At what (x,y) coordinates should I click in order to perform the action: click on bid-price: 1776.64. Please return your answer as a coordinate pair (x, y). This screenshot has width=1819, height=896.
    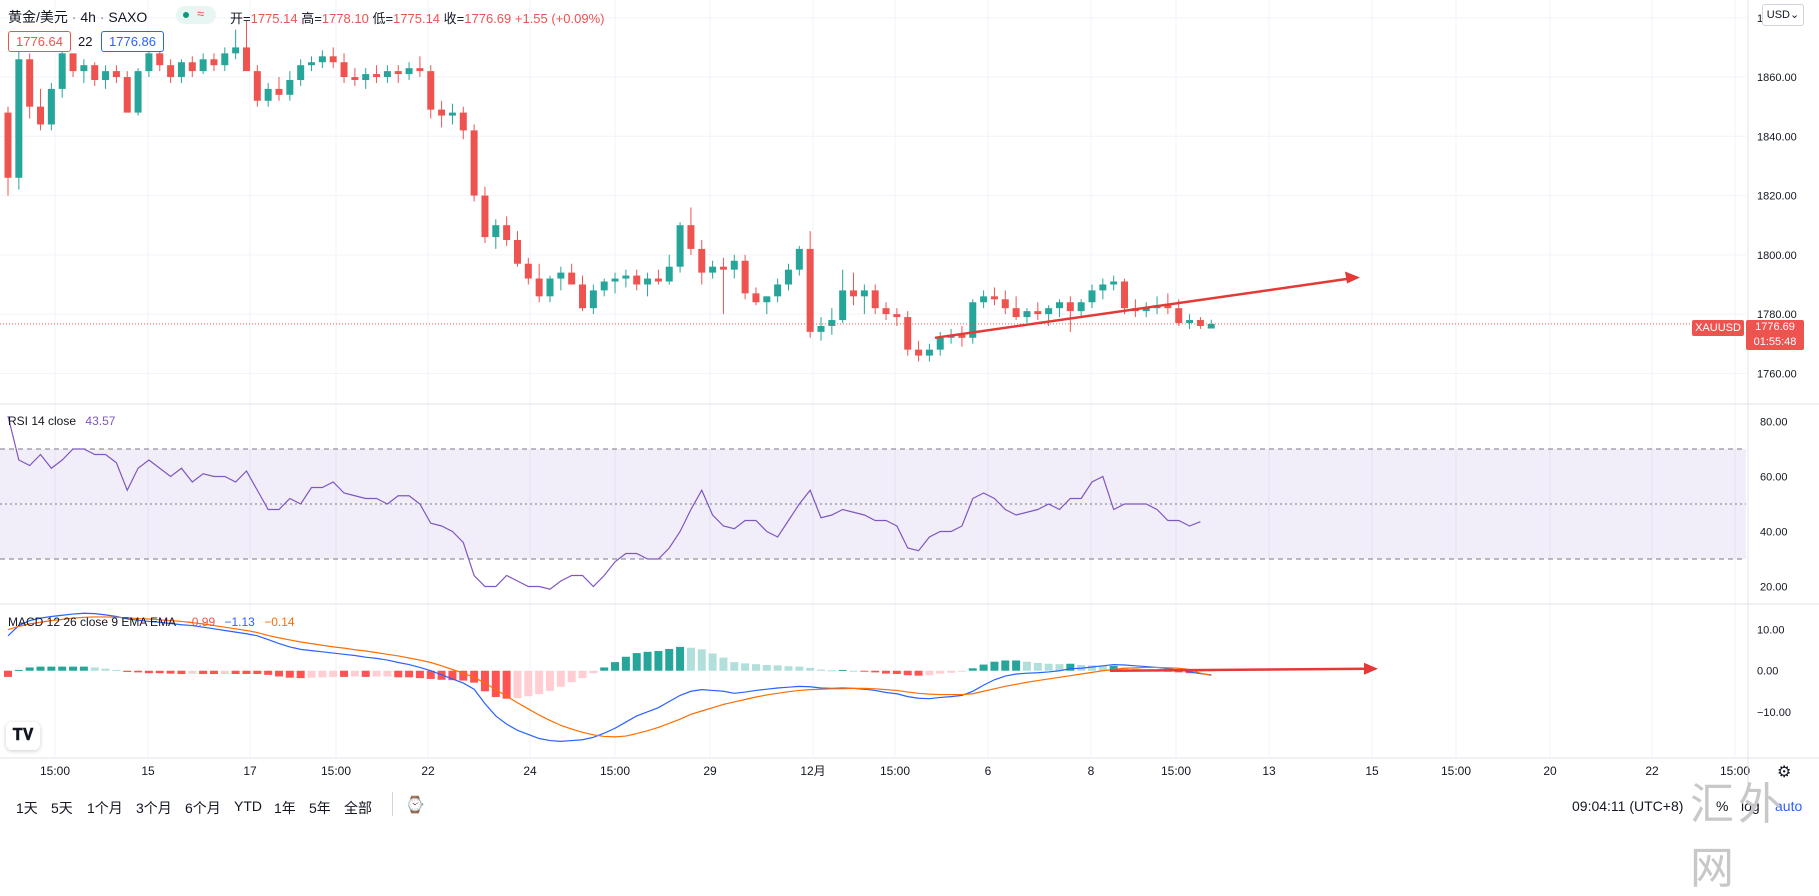
    Looking at the image, I should click on (39, 41).